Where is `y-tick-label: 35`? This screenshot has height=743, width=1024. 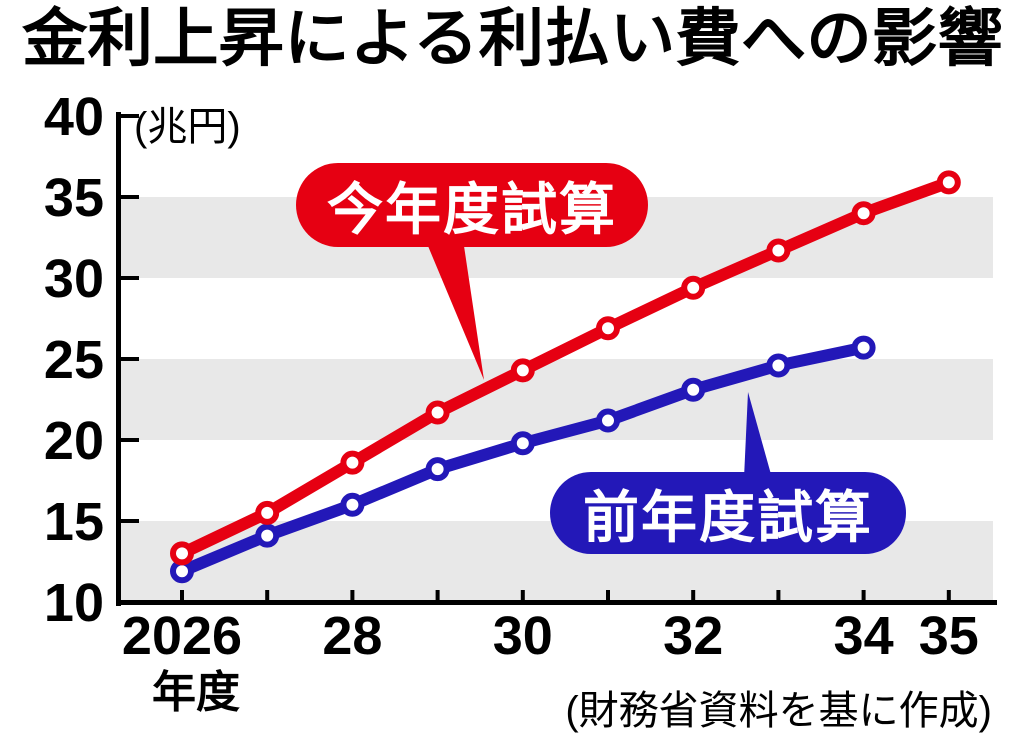
y-tick-label: 35 is located at coordinates (74, 198).